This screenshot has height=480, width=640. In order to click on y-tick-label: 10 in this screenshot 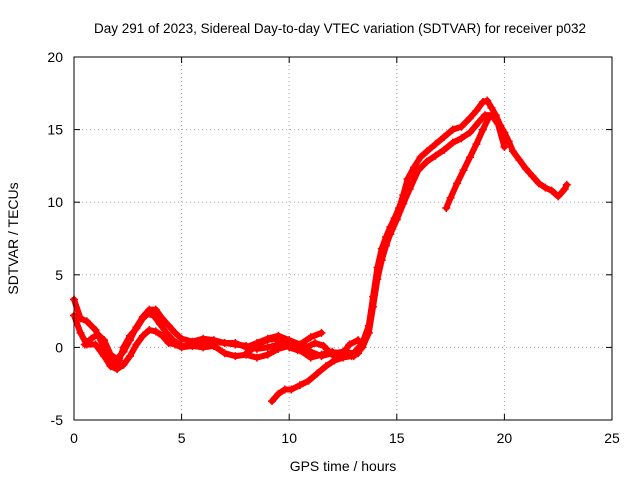, I will do `click(55, 202)`.